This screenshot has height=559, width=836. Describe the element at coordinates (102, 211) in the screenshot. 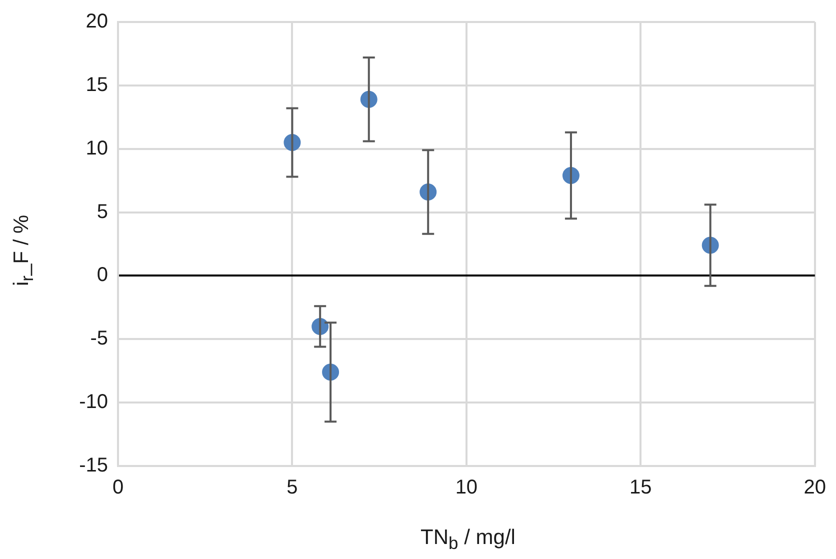

I see `y-tick-label: 5` at that location.